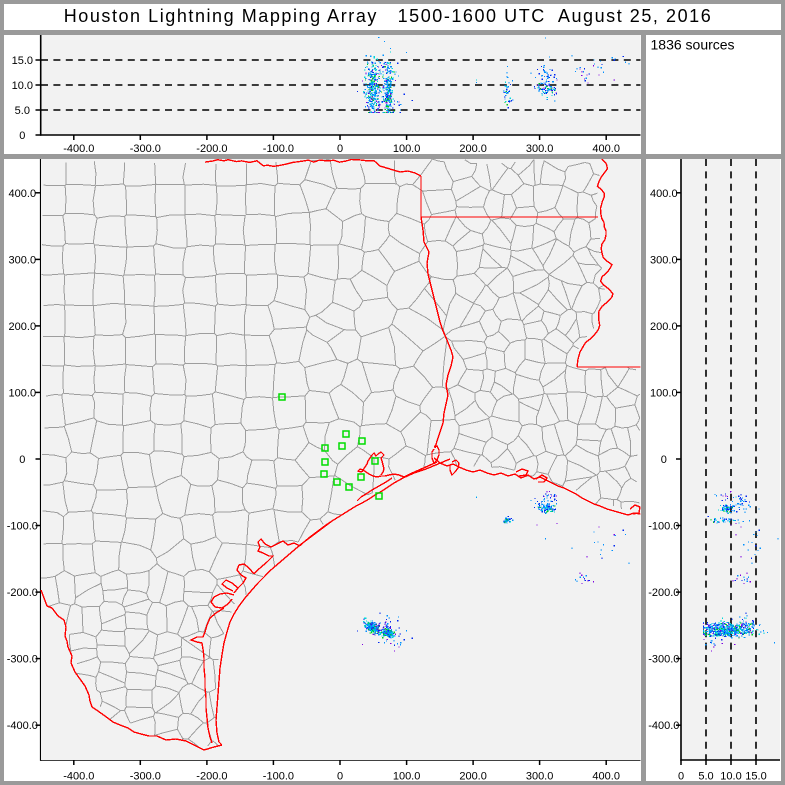 This screenshot has height=785, width=785. I want to click on svg-text: 1836 sources, so click(692, 45).